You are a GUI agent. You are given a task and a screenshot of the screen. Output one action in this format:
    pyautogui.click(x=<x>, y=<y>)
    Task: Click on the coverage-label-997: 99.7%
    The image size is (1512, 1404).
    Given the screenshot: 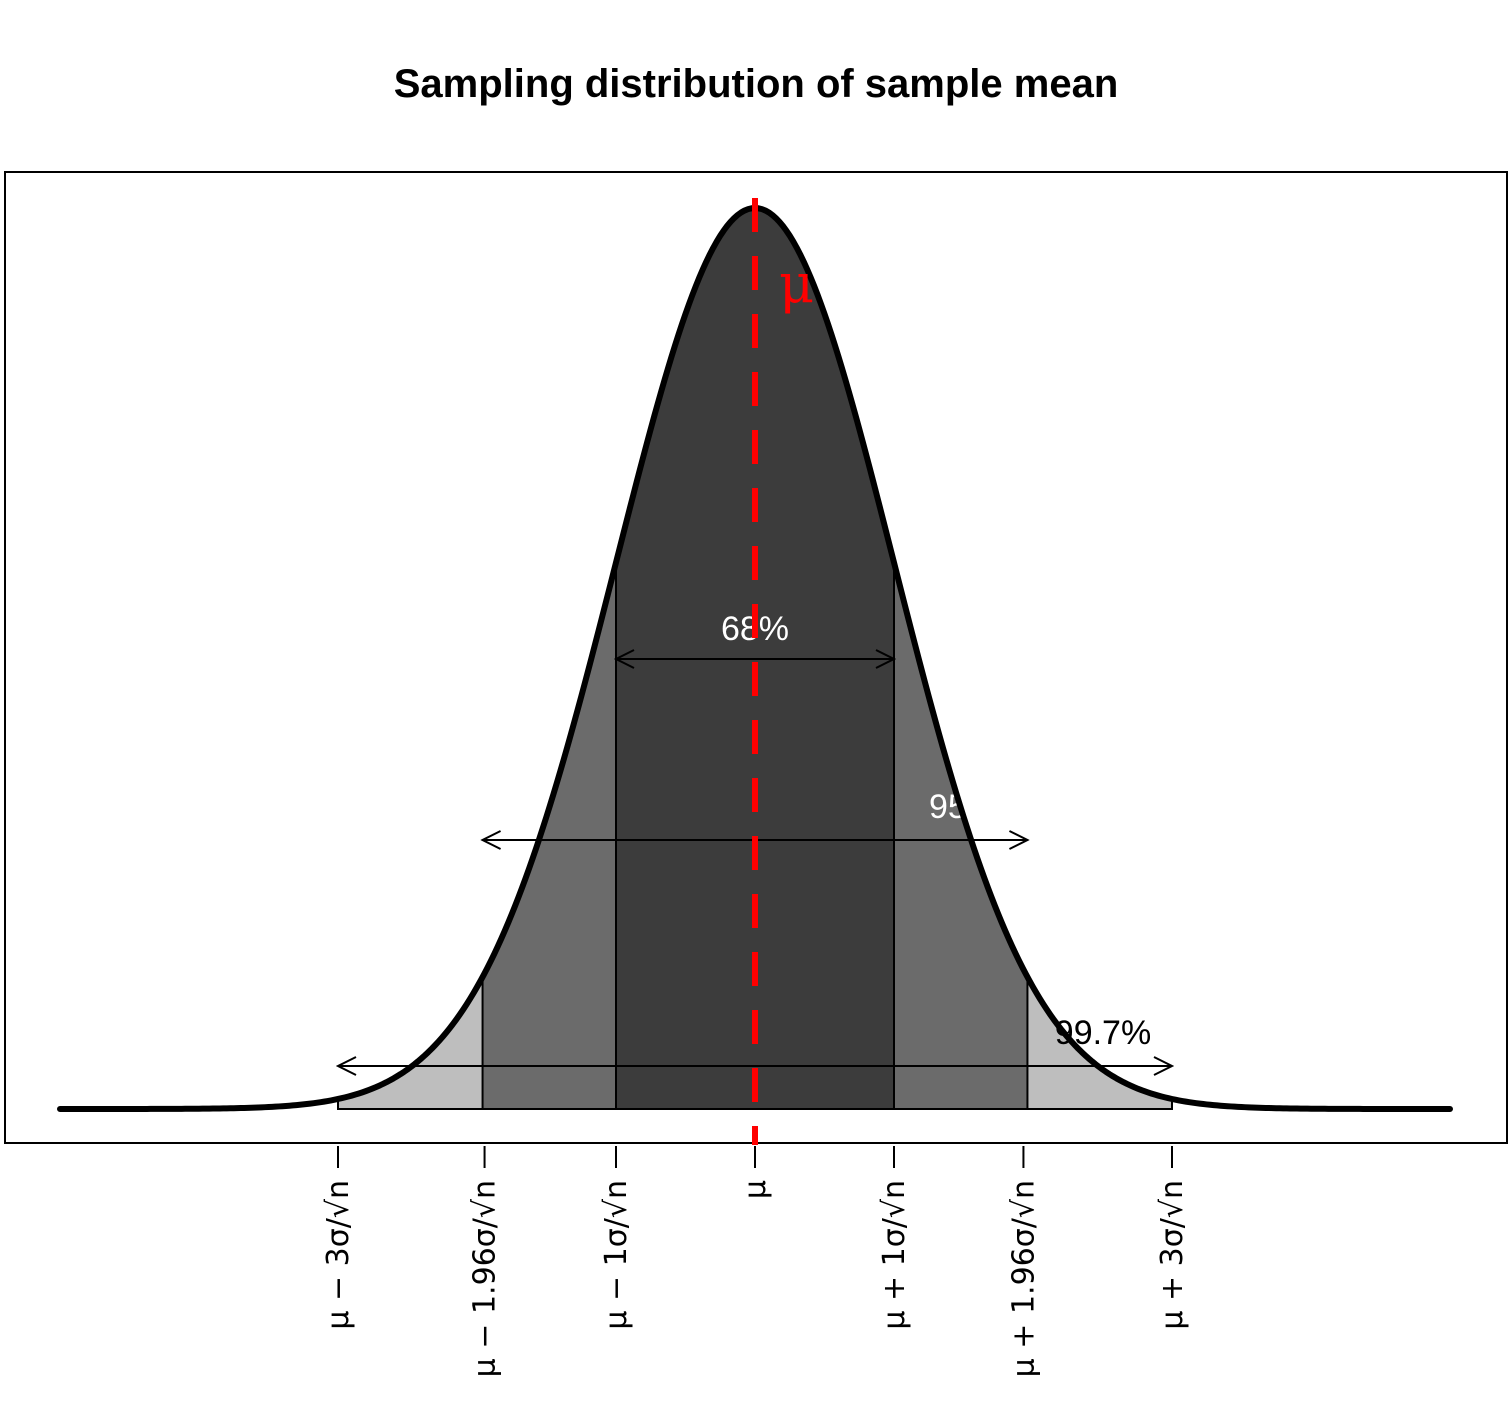 What is the action you would take?
    pyautogui.click(x=1103, y=1033)
    